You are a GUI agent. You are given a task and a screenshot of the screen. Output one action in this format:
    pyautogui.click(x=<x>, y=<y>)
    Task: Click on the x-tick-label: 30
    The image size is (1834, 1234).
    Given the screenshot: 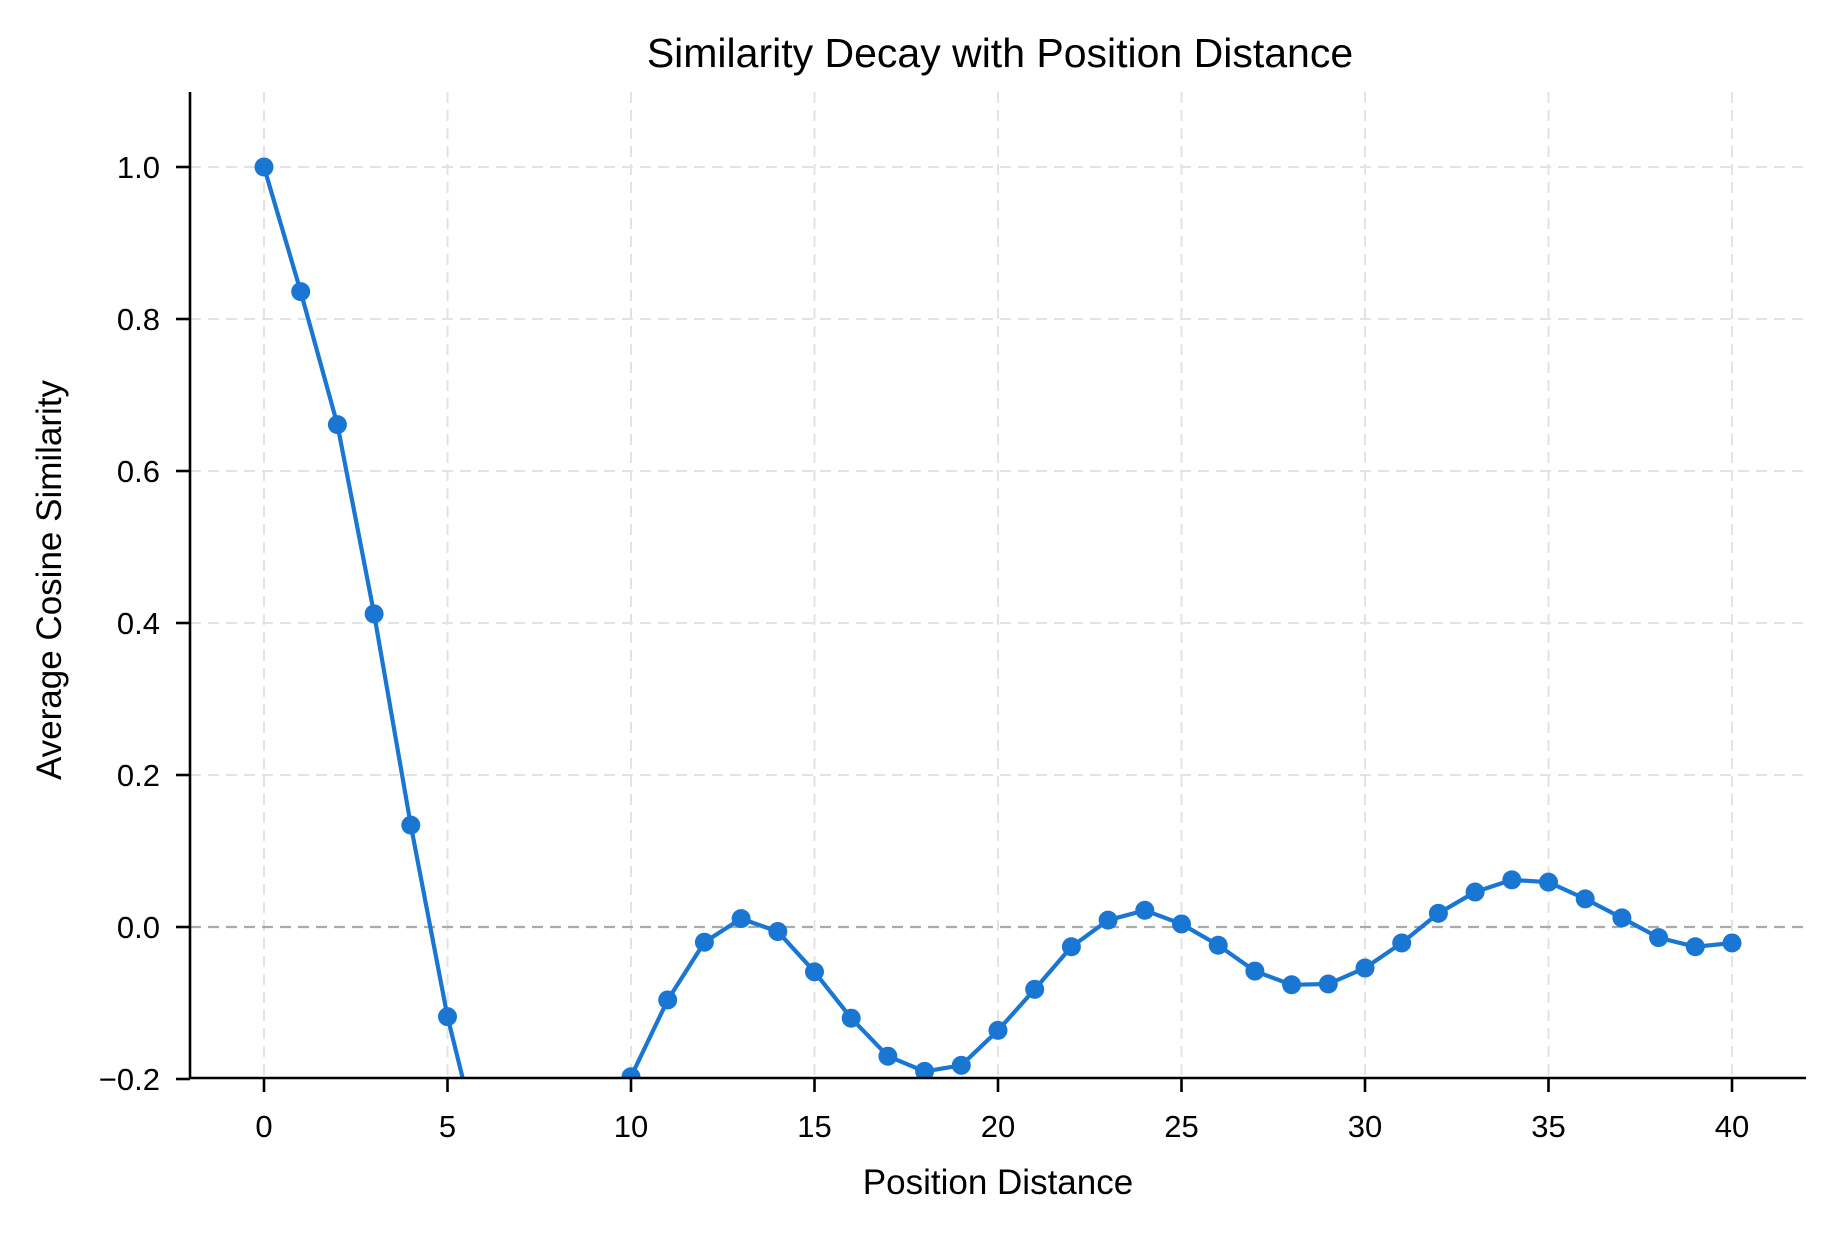 What is the action you would take?
    pyautogui.click(x=1365, y=1126)
    